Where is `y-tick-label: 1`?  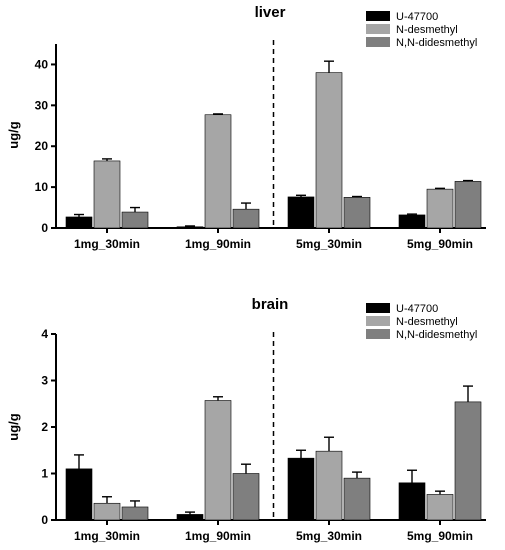 y-tick-label: 1 is located at coordinates (44, 474).